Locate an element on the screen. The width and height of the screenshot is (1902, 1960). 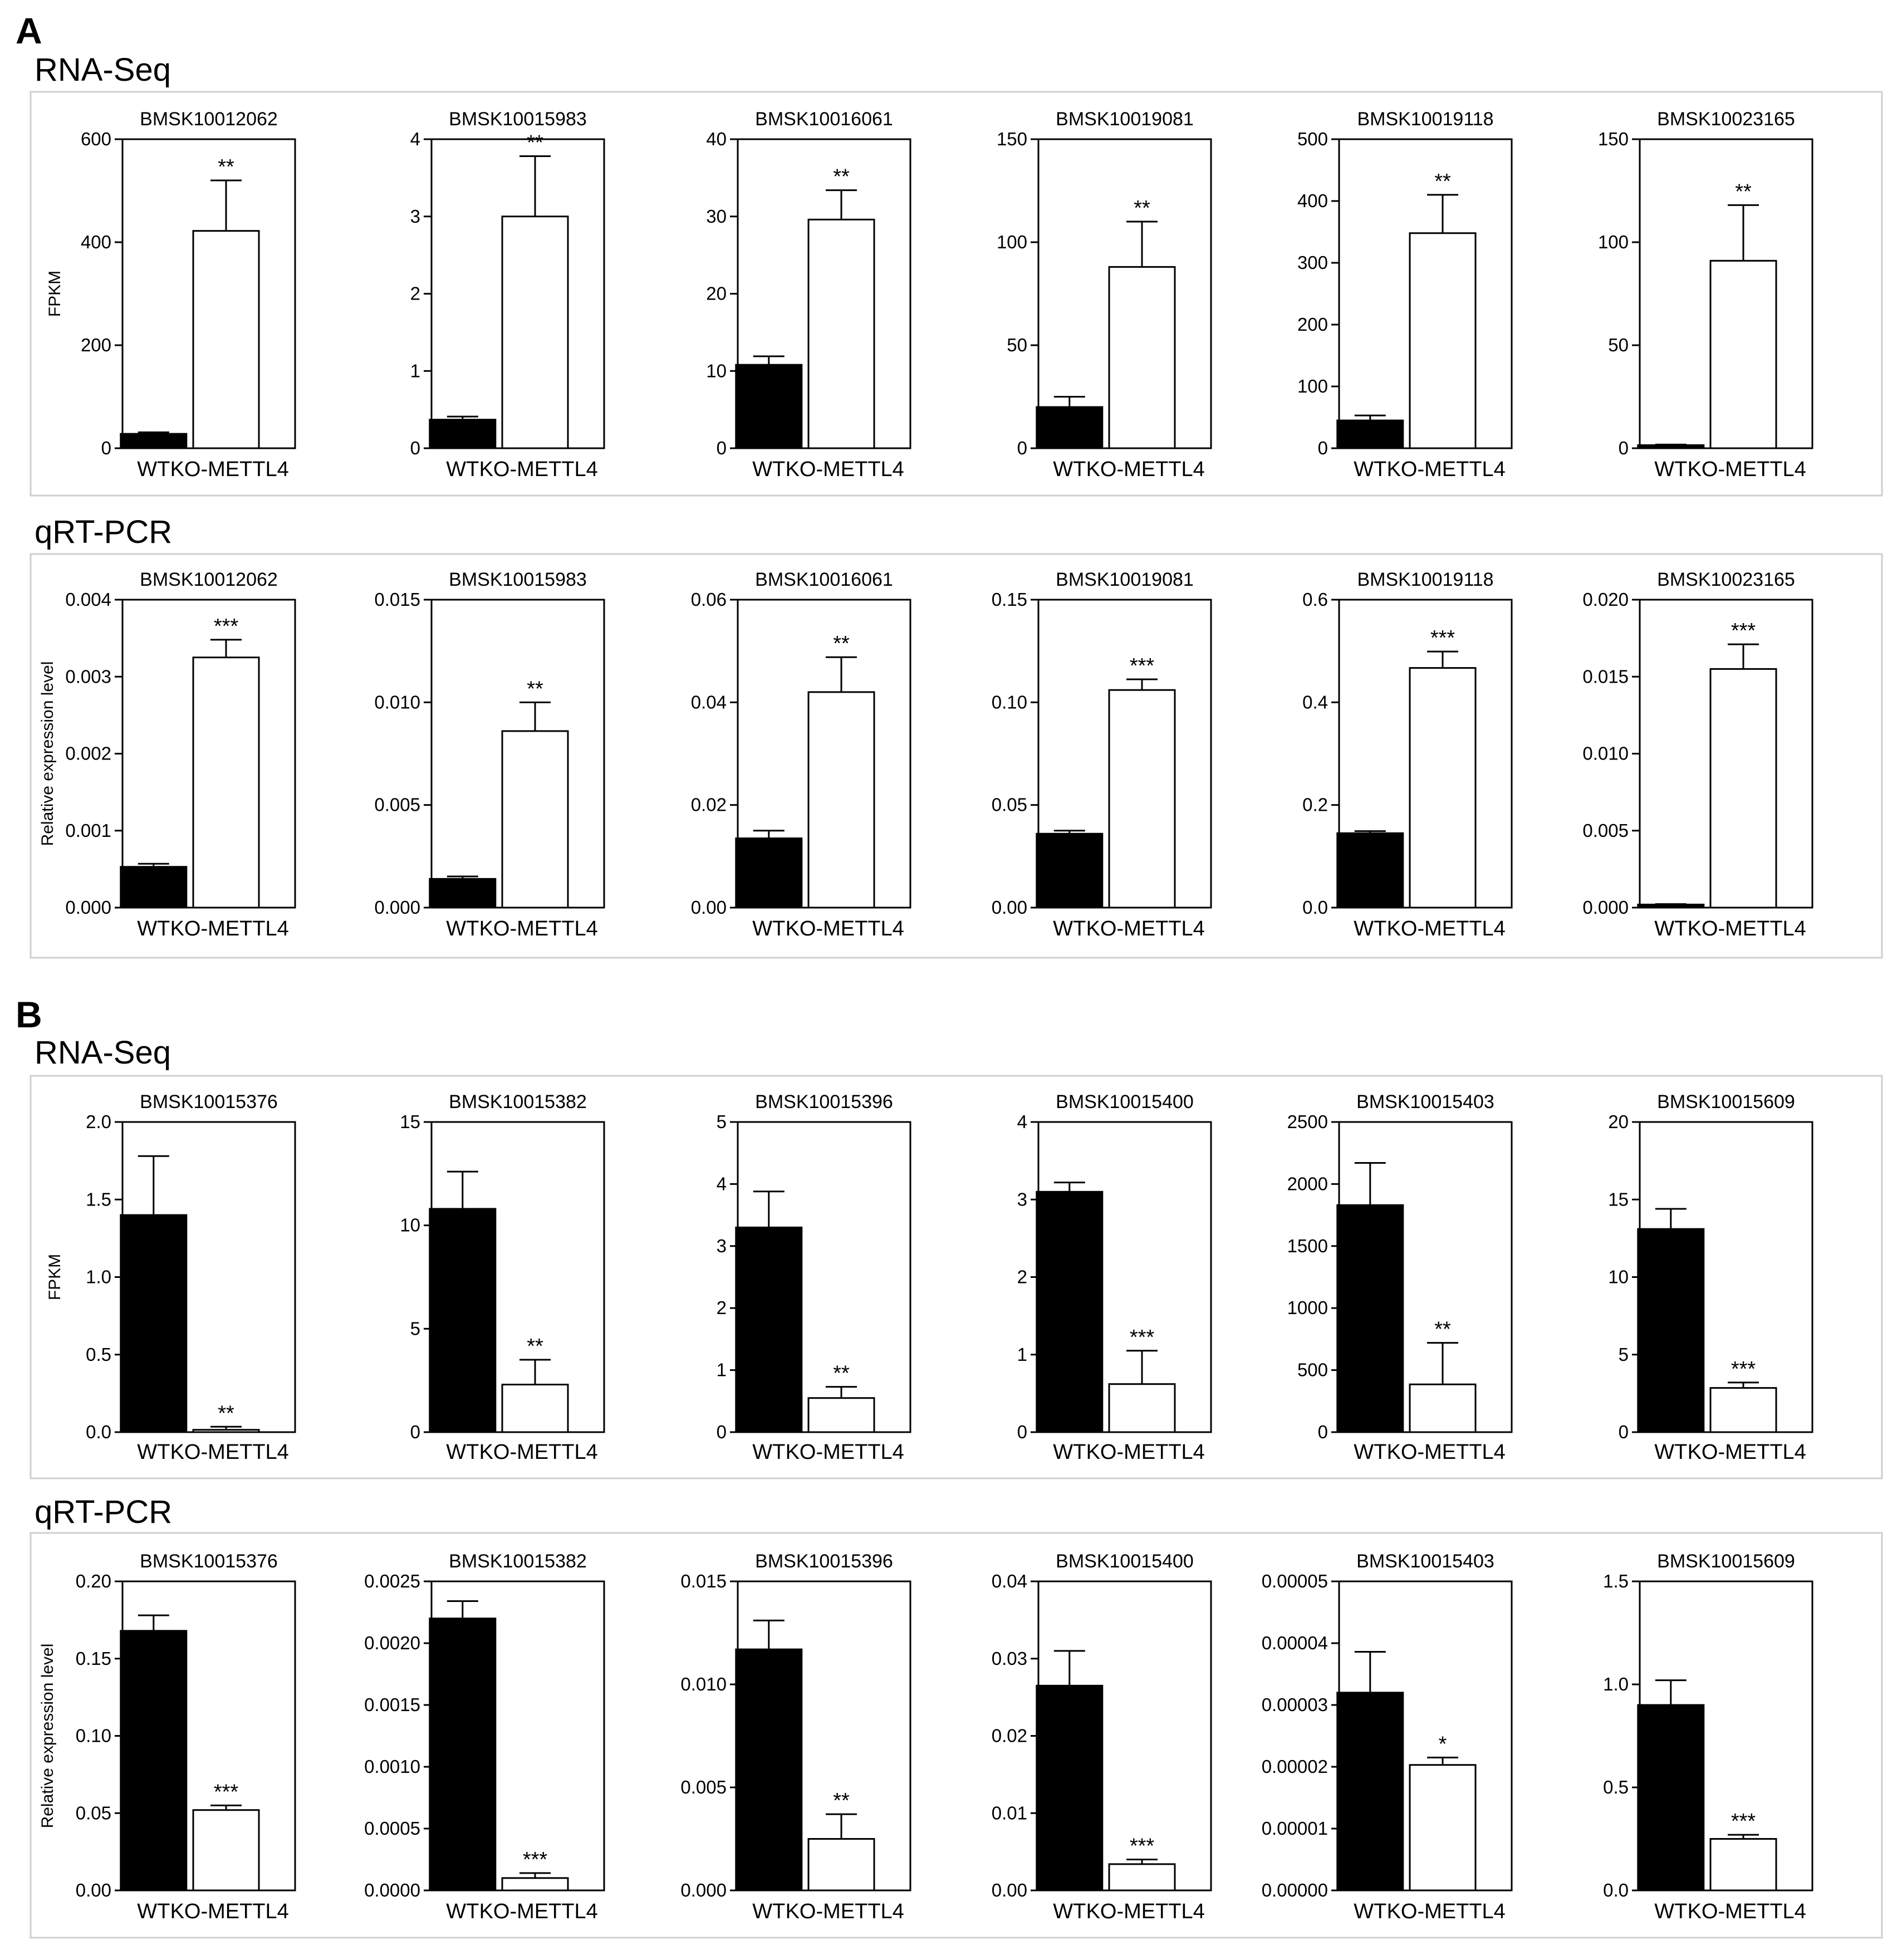
y-tick-label: 600 is located at coordinates (96, 139).